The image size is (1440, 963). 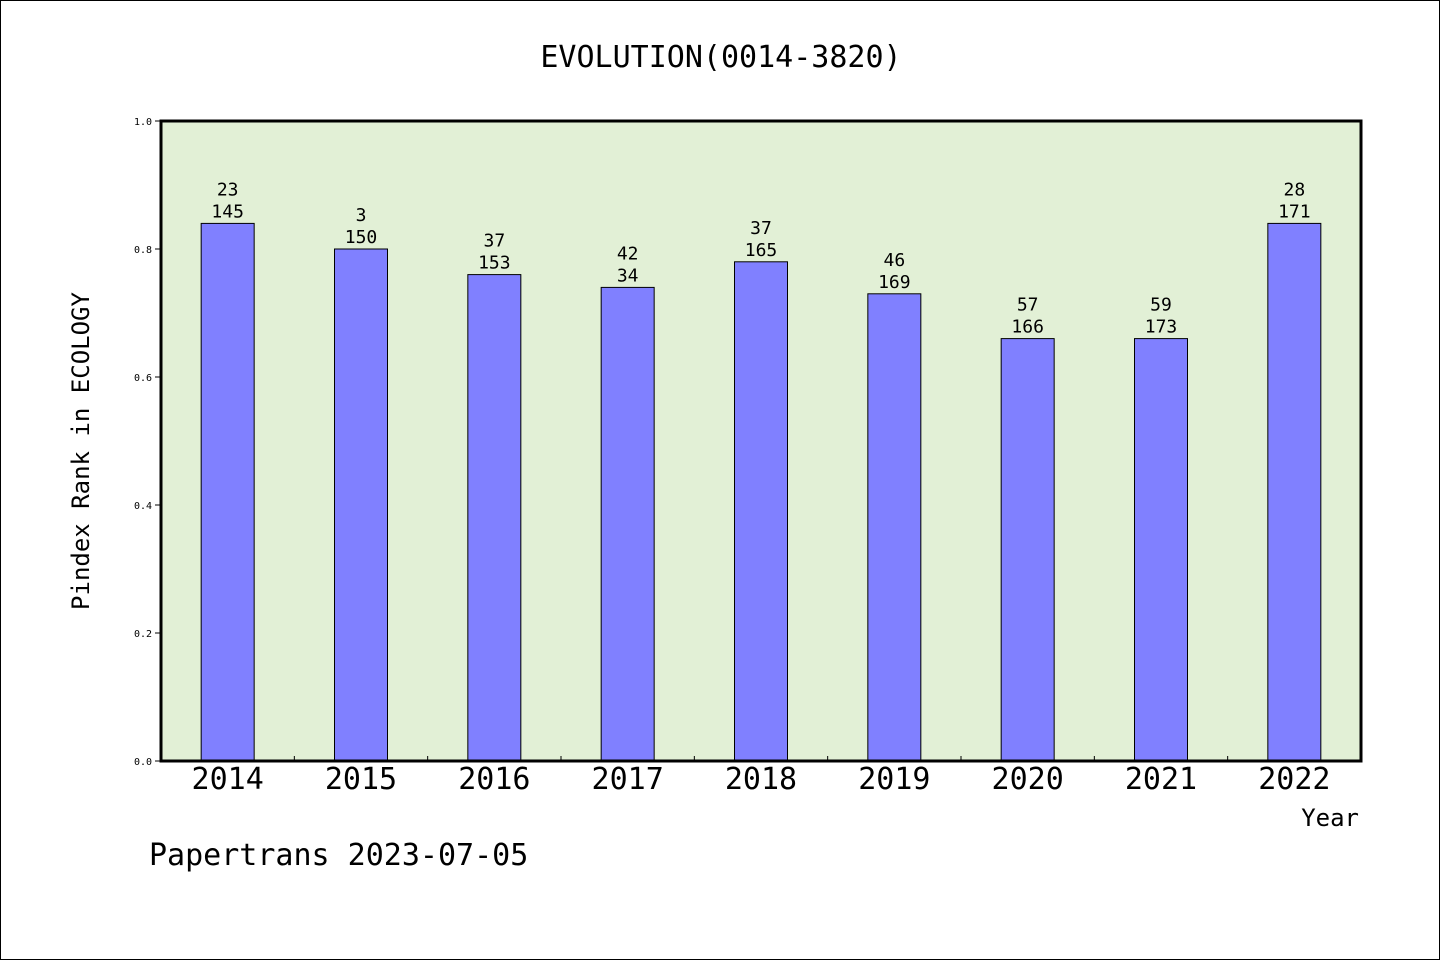 What do you see at coordinates (720, 57) in the screenshot?
I see `chart-title: EVOLUTION(0014-3820)` at bounding box center [720, 57].